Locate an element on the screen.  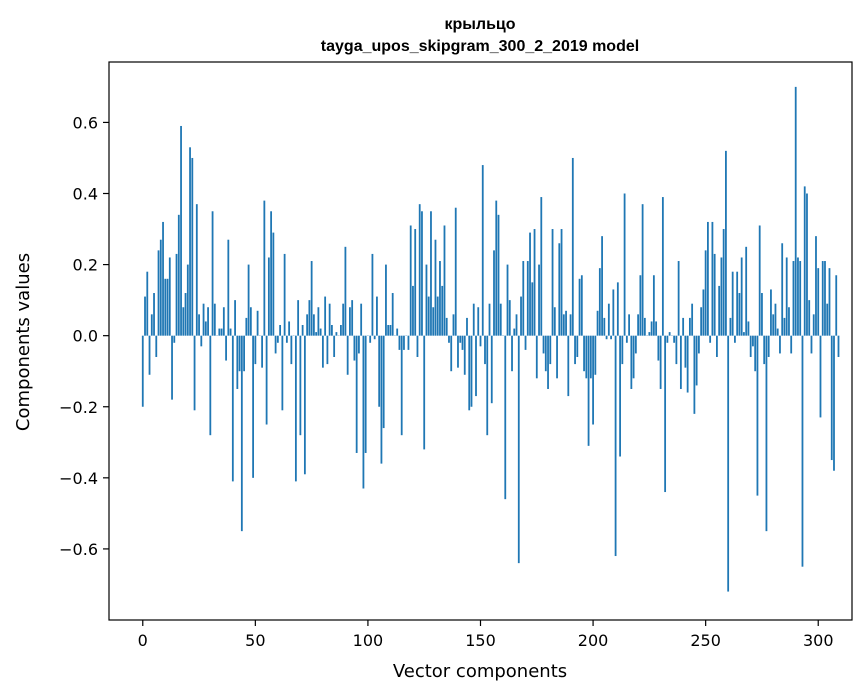
x-tick-label: 0 is located at coordinates (143, 640).